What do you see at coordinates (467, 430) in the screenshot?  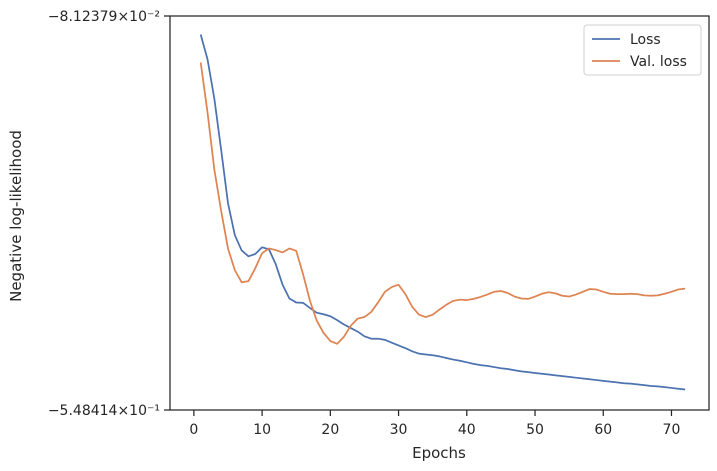 I see `x-tick-label: 40` at bounding box center [467, 430].